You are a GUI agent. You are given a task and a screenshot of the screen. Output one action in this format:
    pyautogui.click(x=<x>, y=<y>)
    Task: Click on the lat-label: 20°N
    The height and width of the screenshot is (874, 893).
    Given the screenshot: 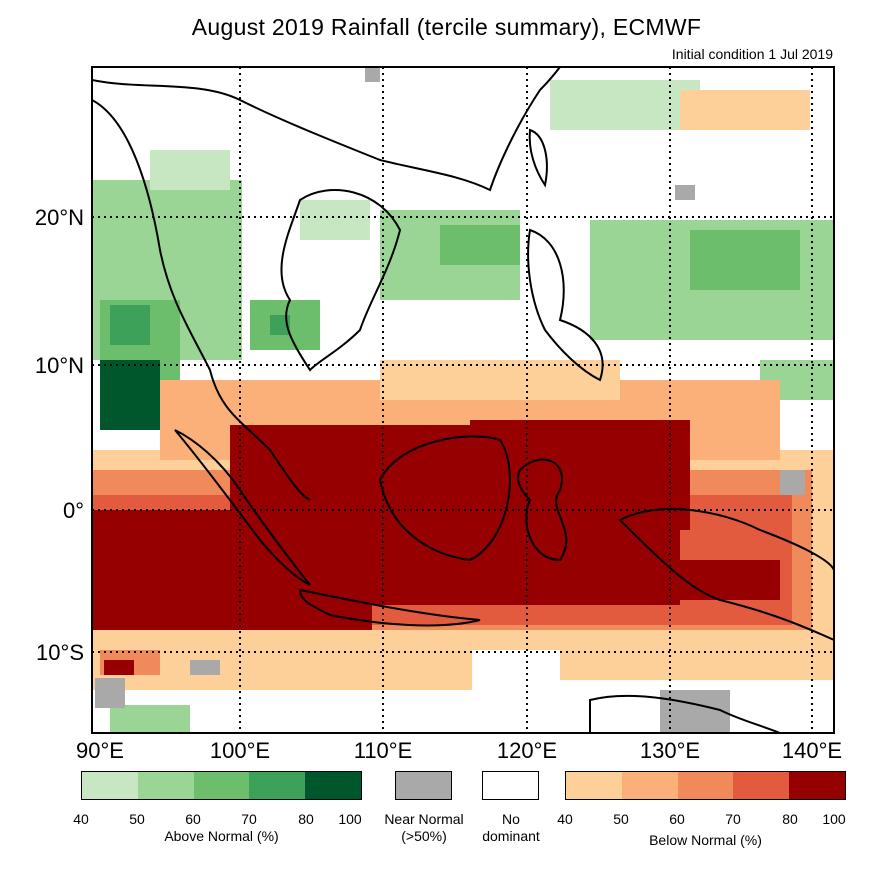 What is the action you would take?
    pyautogui.click(x=59, y=217)
    